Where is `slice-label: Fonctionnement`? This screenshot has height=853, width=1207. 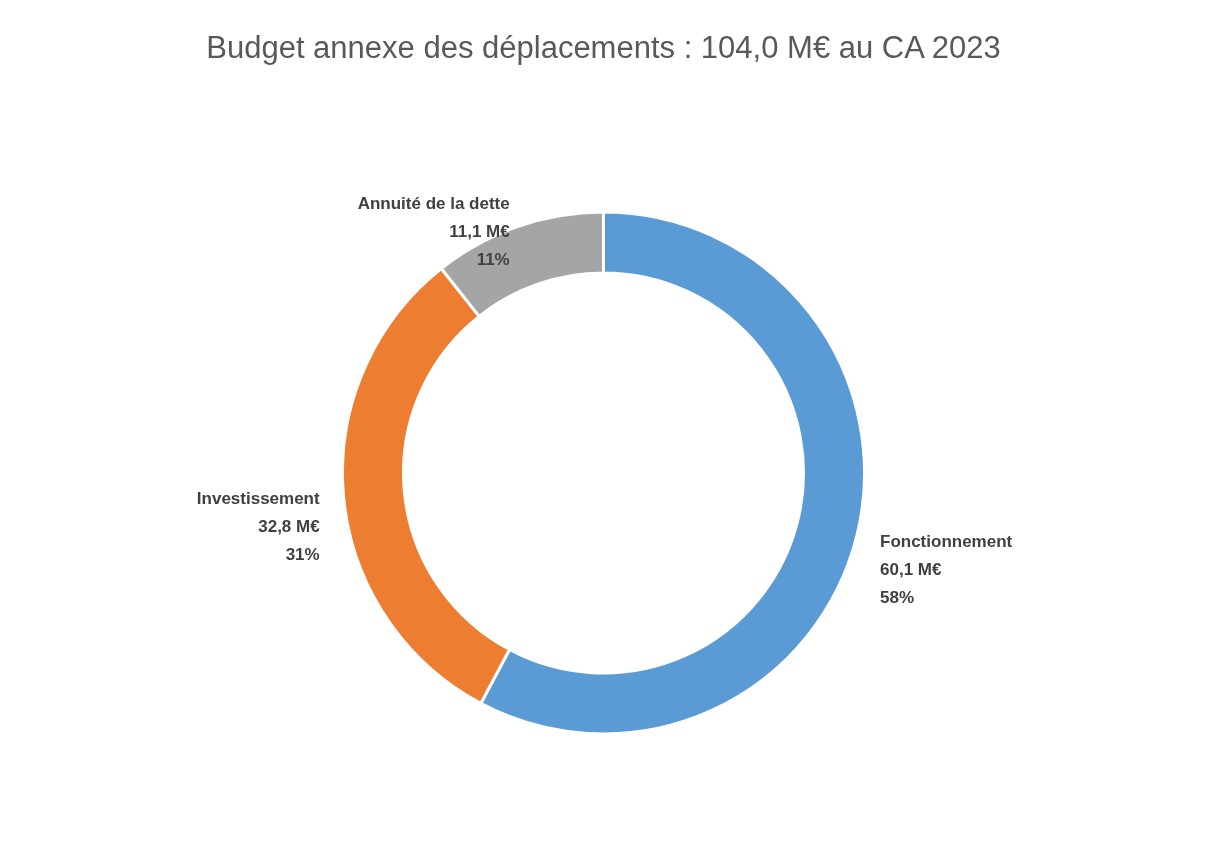
slice-label: Fonctionnement is located at coordinates (946, 542).